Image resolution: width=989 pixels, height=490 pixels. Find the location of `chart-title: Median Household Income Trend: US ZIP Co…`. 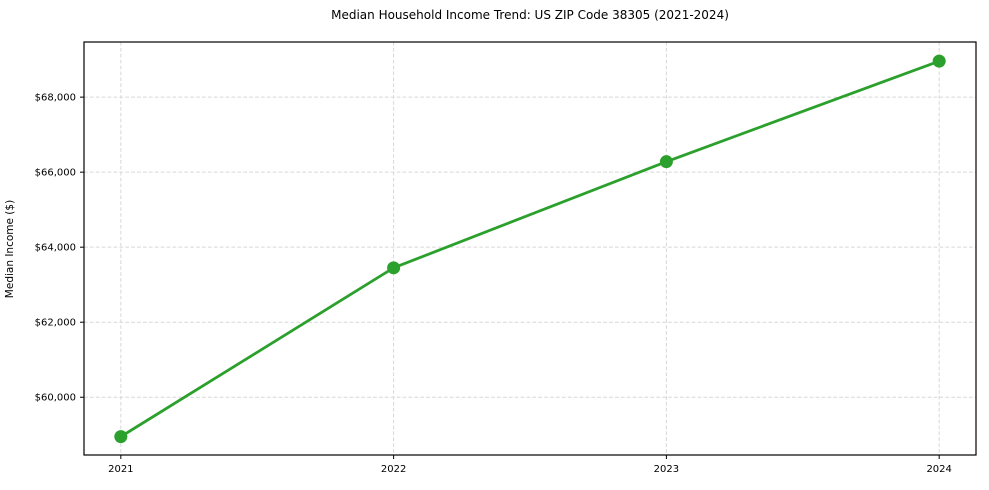

chart-title: Median Household Income Trend: US ZIP Co… is located at coordinates (530, 15).